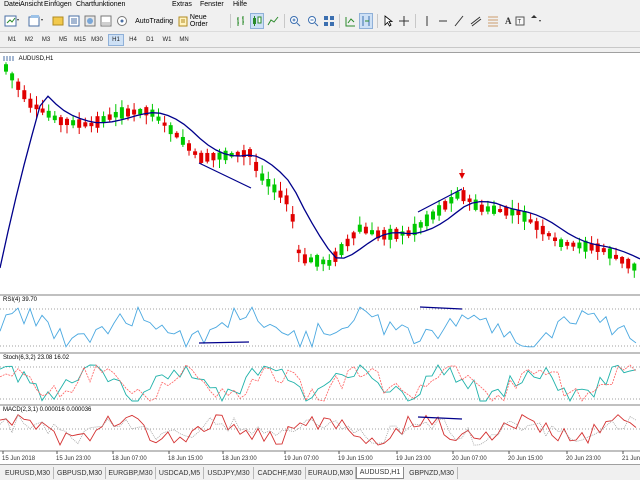  I want to click on menu-chart: Chartfunktionen, so click(101, 4).